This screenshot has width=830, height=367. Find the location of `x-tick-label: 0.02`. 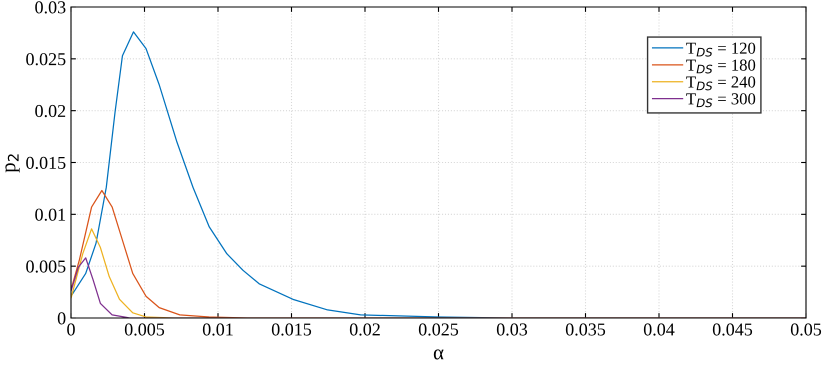

x-tick-label: 0.02 is located at coordinates (365, 329).